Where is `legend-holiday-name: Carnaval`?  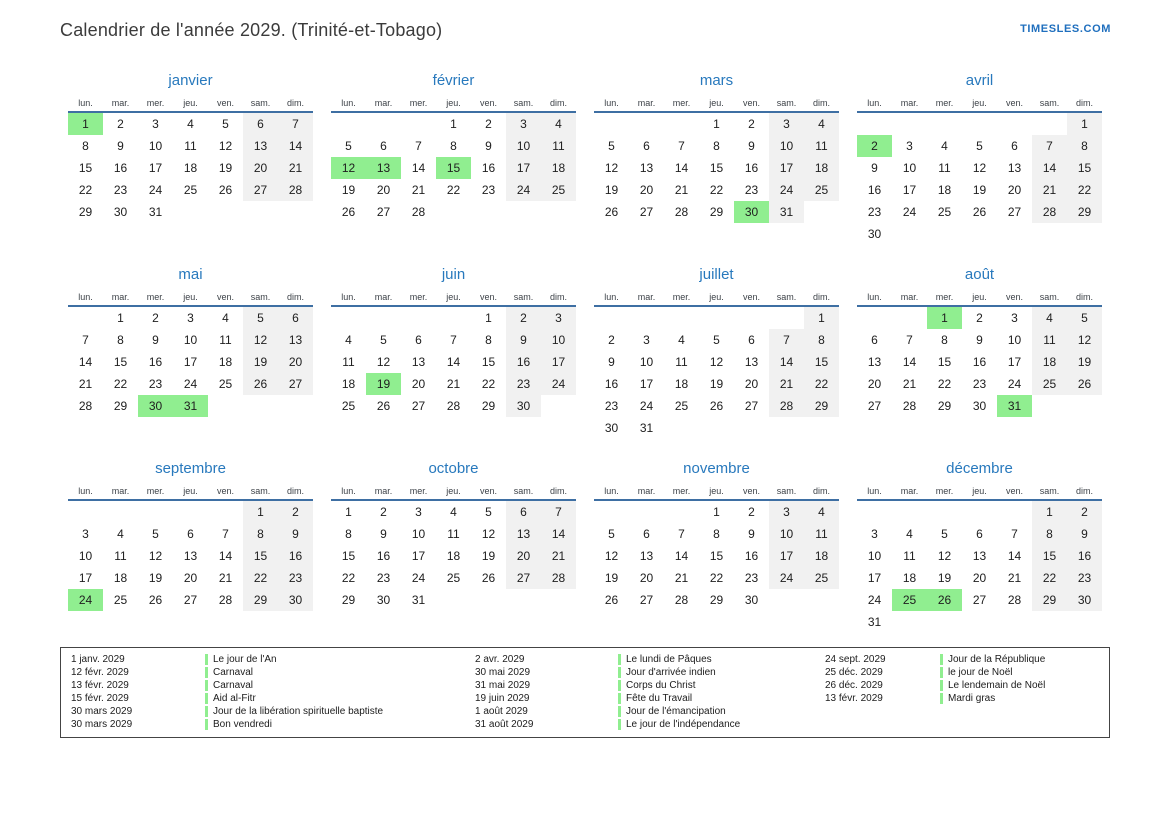 legend-holiday-name: Carnaval is located at coordinates (233, 685).